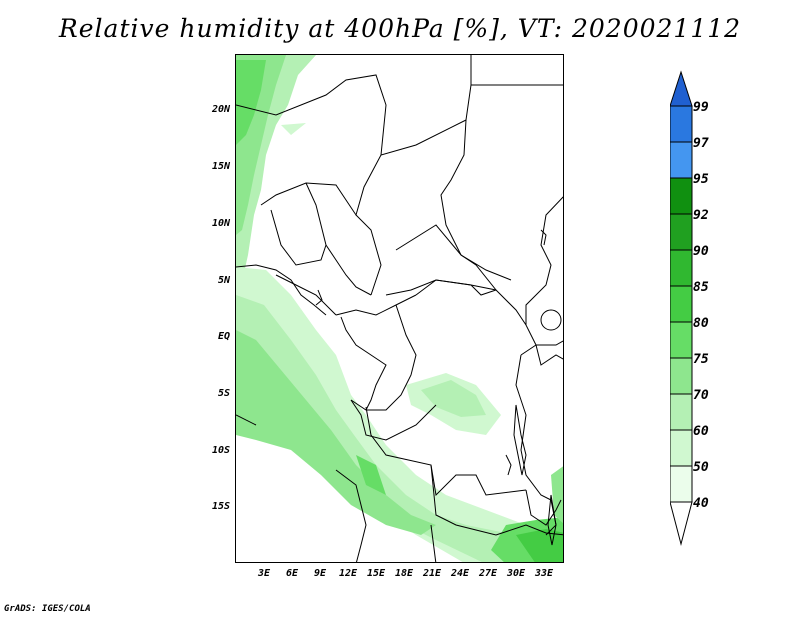  Describe the element at coordinates (488, 573) in the screenshot. I see `lon-label-27e: 27E` at that location.